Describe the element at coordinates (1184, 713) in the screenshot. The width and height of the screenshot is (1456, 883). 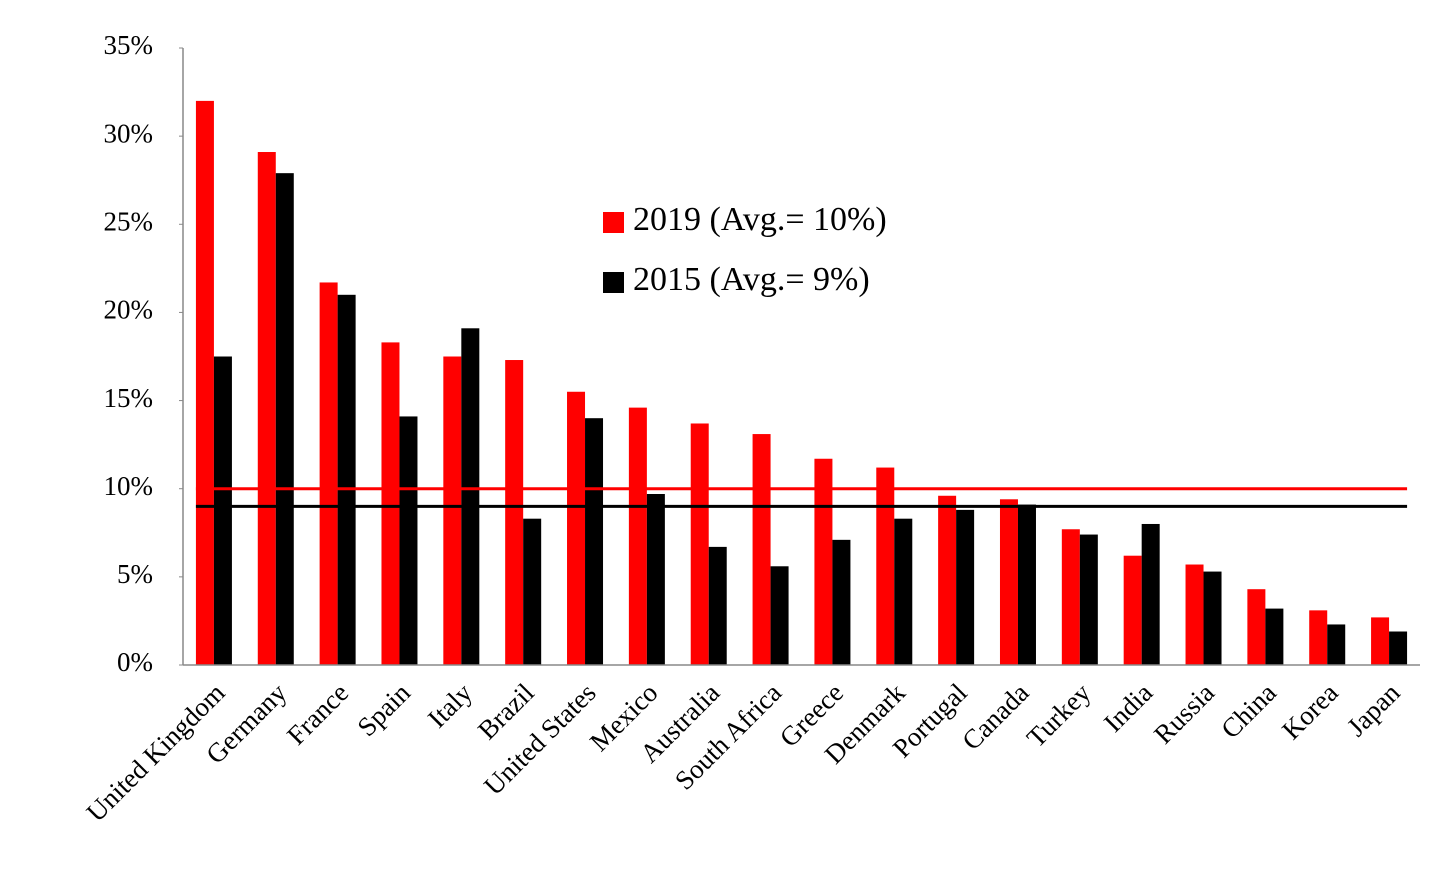
I see `x-tick-label: Russia` at that location.